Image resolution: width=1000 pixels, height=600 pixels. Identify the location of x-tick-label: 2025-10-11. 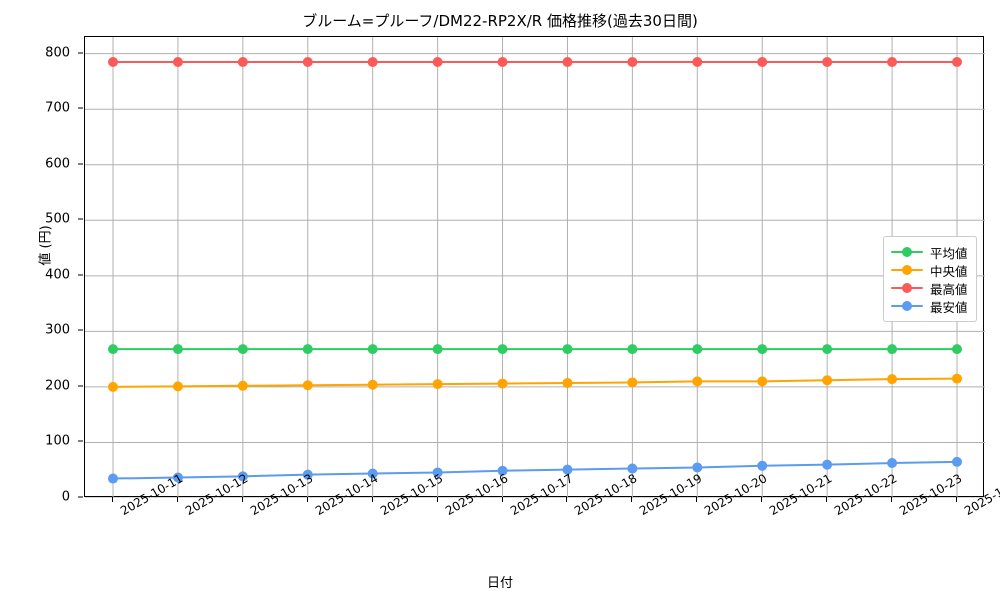
(151, 494).